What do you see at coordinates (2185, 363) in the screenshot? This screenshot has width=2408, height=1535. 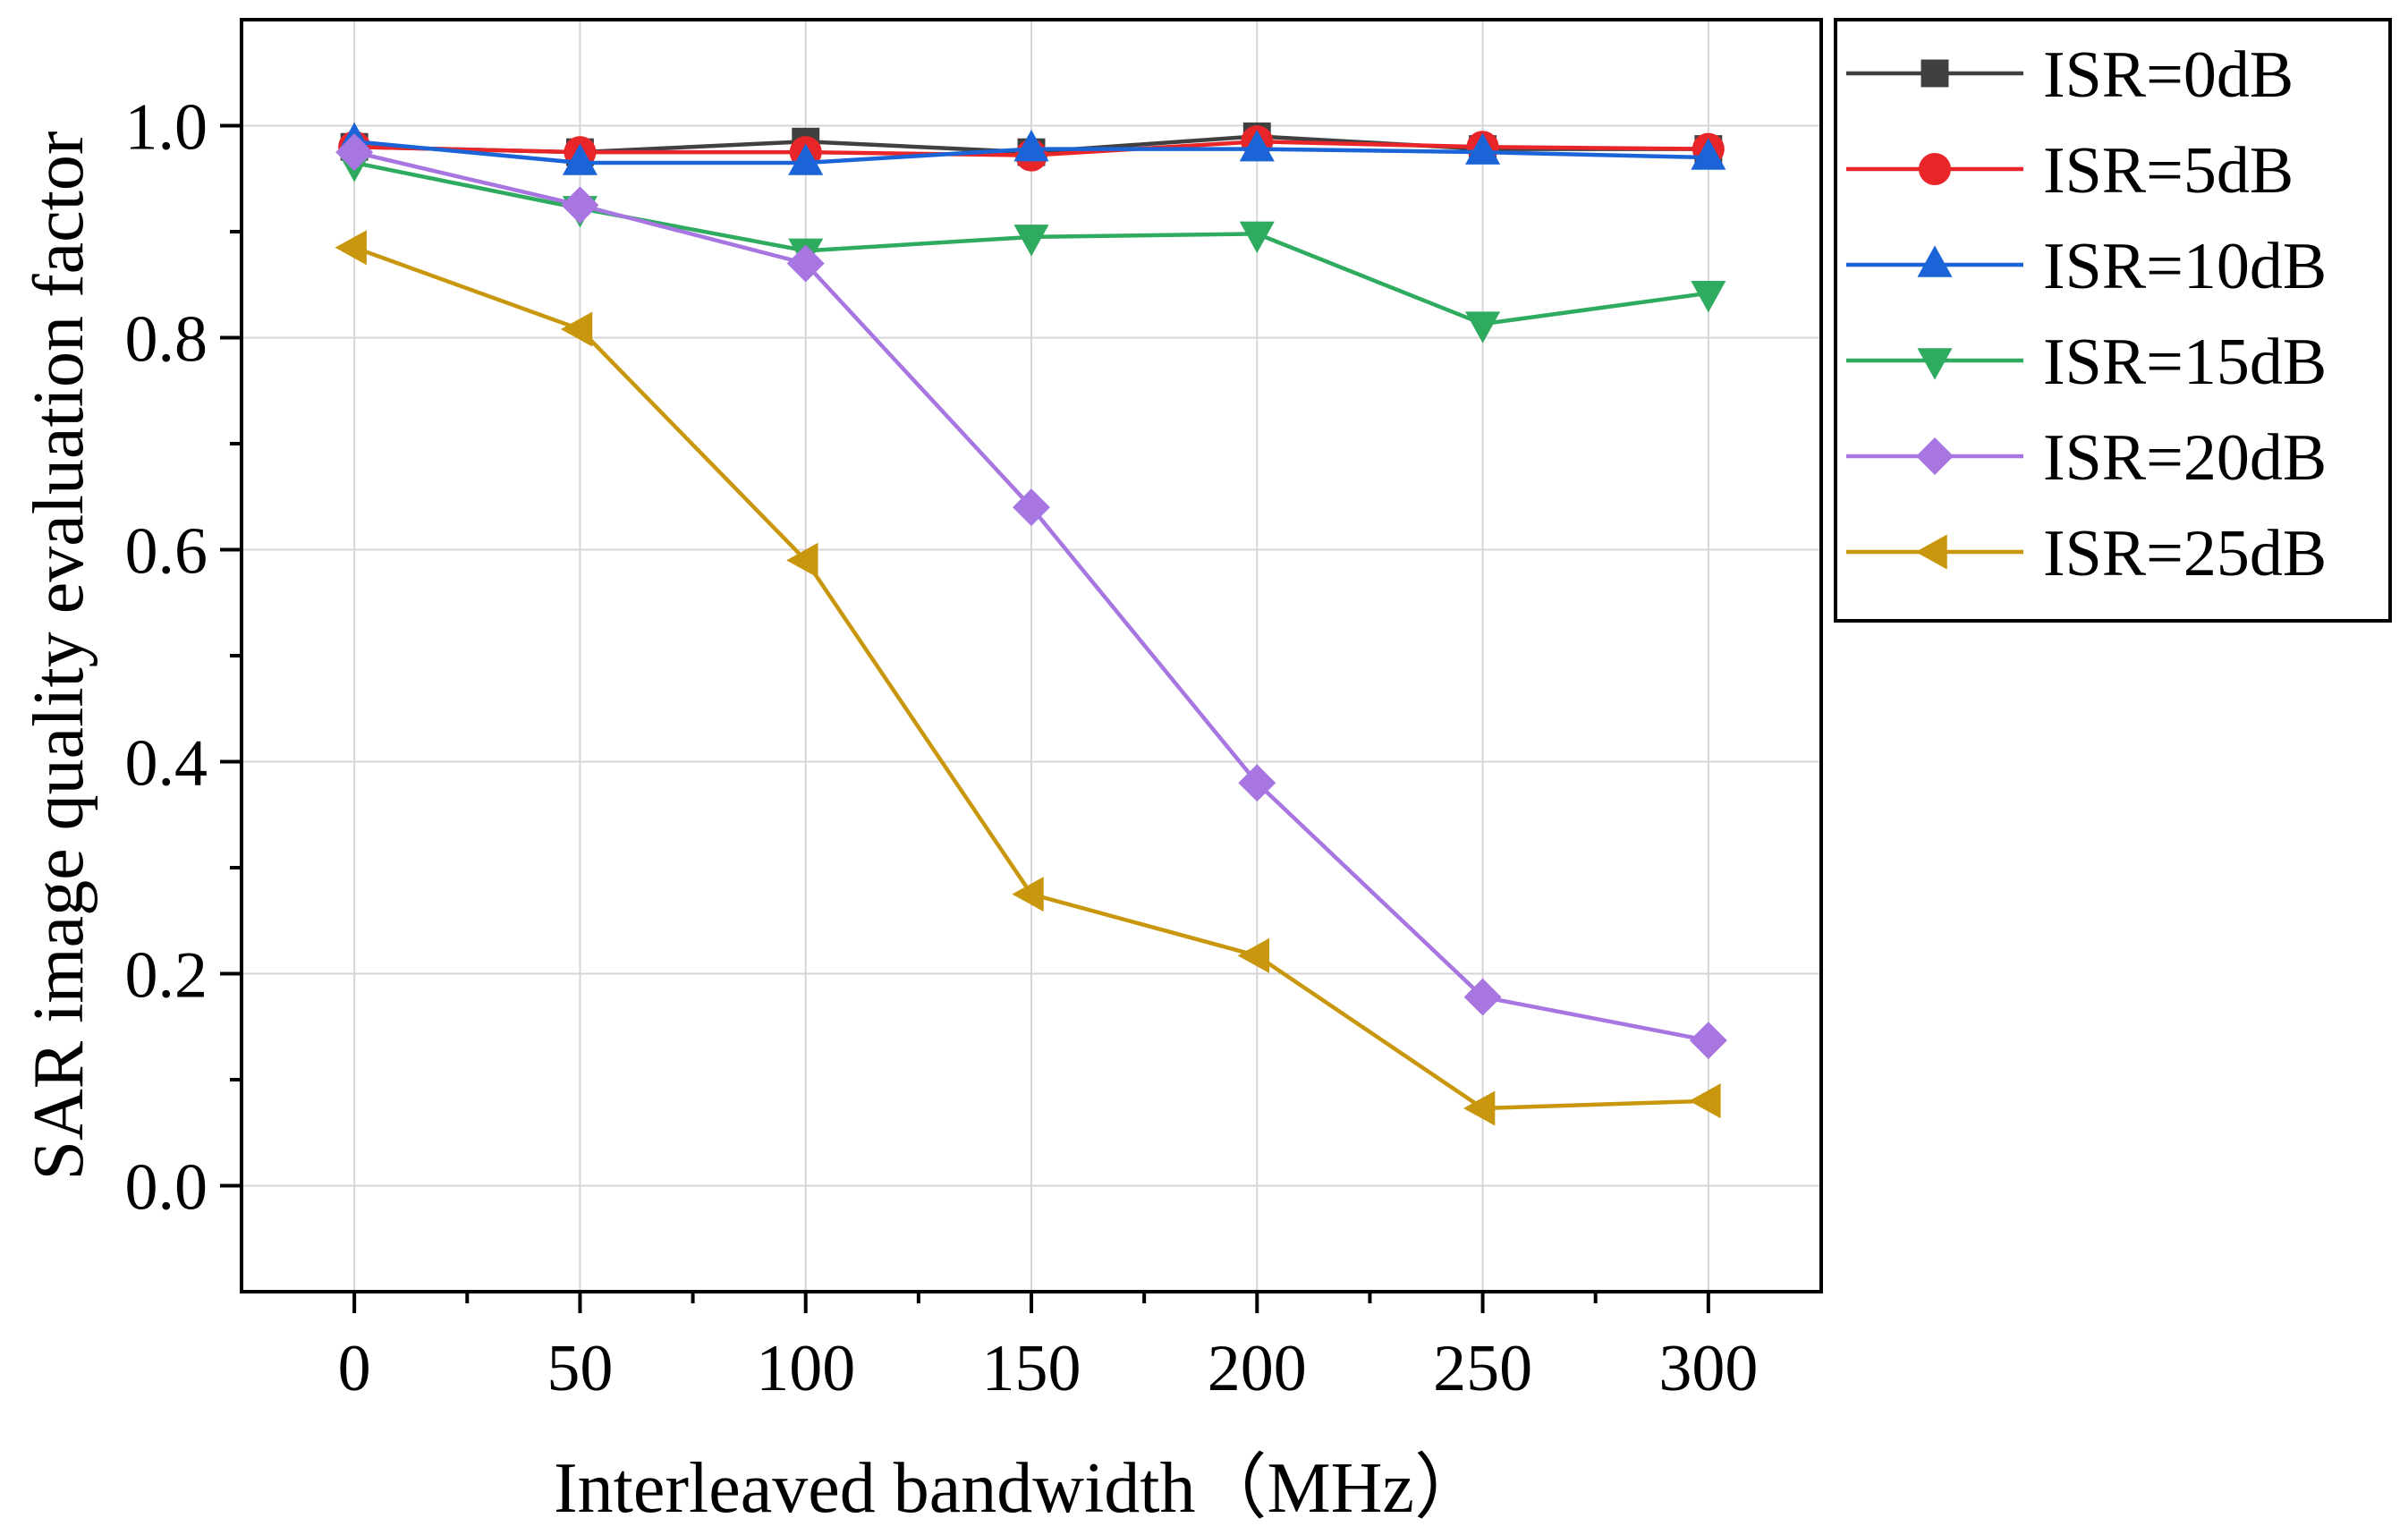 I see `legend-label-3: ISR=15dB` at bounding box center [2185, 363].